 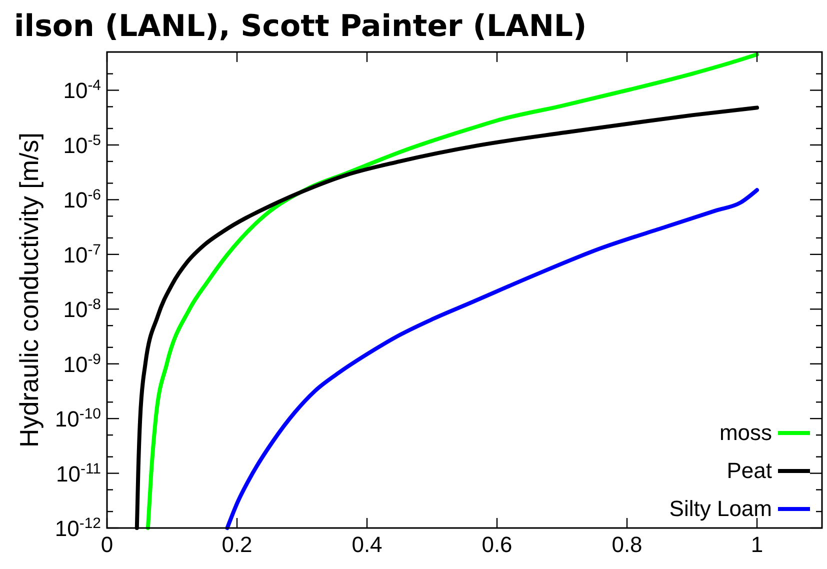 What do you see at coordinates (82, 90) in the screenshot?
I see `y-tick-label: 10$^{-4}$` at bounding box center [82, 90].